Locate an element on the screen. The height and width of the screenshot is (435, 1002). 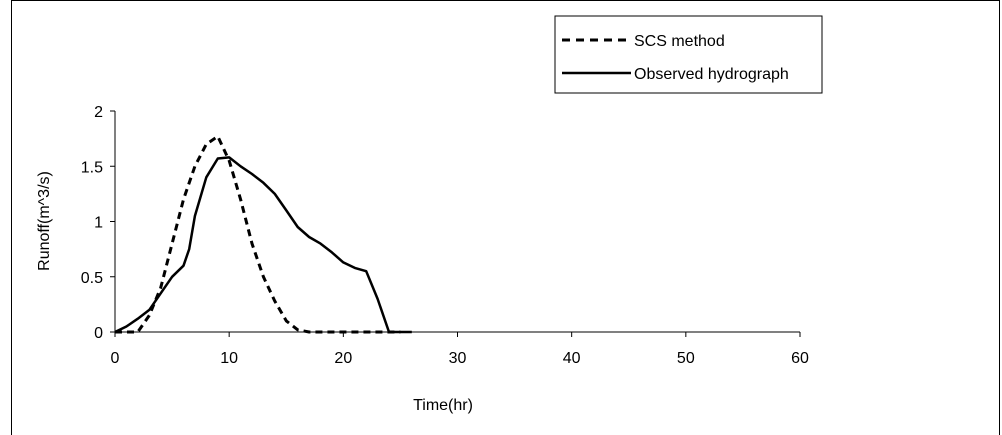
y-axis-title: Runoff(m^3/s) is located at coordinates (44, 221).